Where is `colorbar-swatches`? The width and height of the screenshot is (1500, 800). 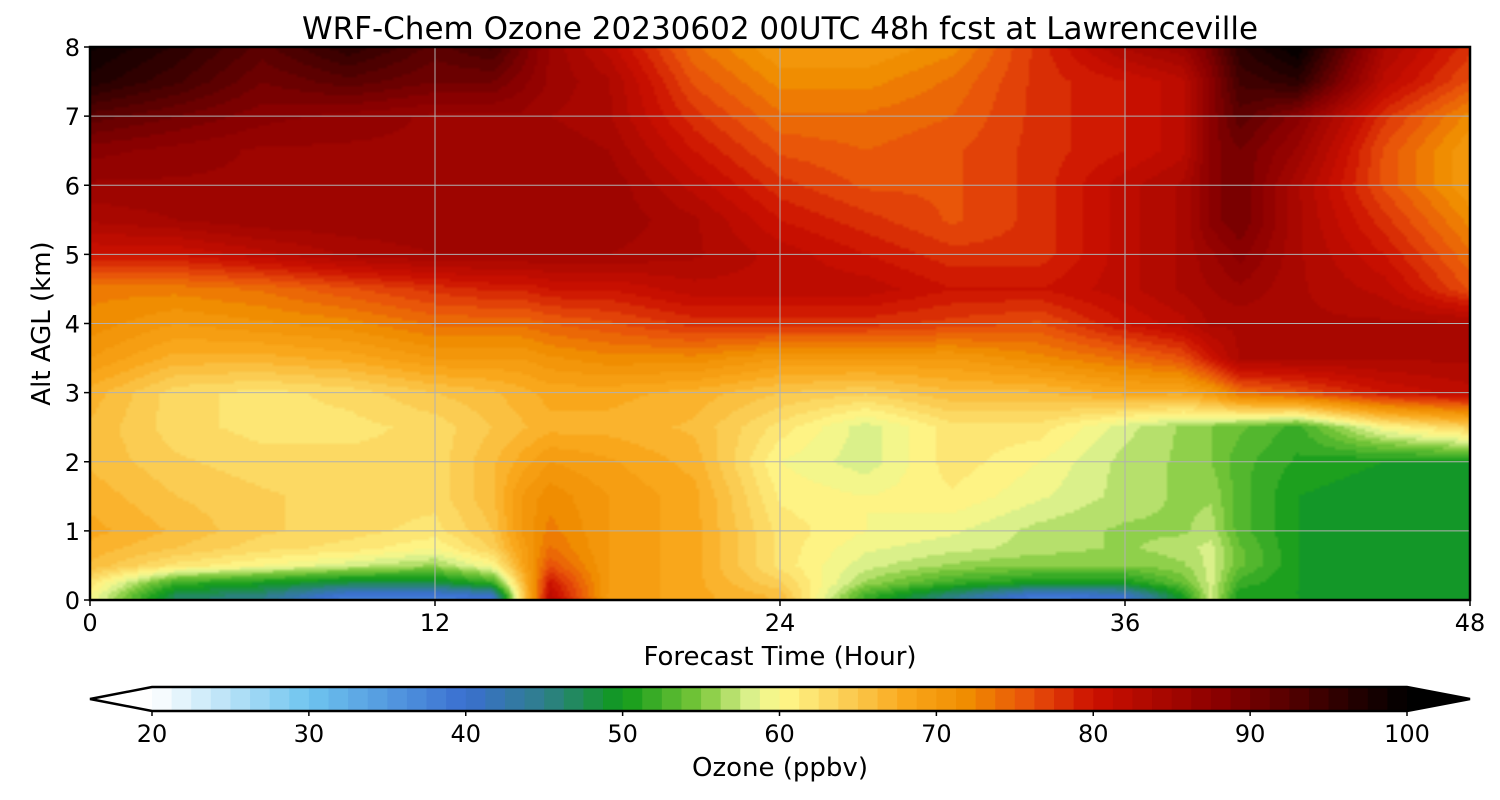
colorbar-swatches is located at coordinates (780, 699).